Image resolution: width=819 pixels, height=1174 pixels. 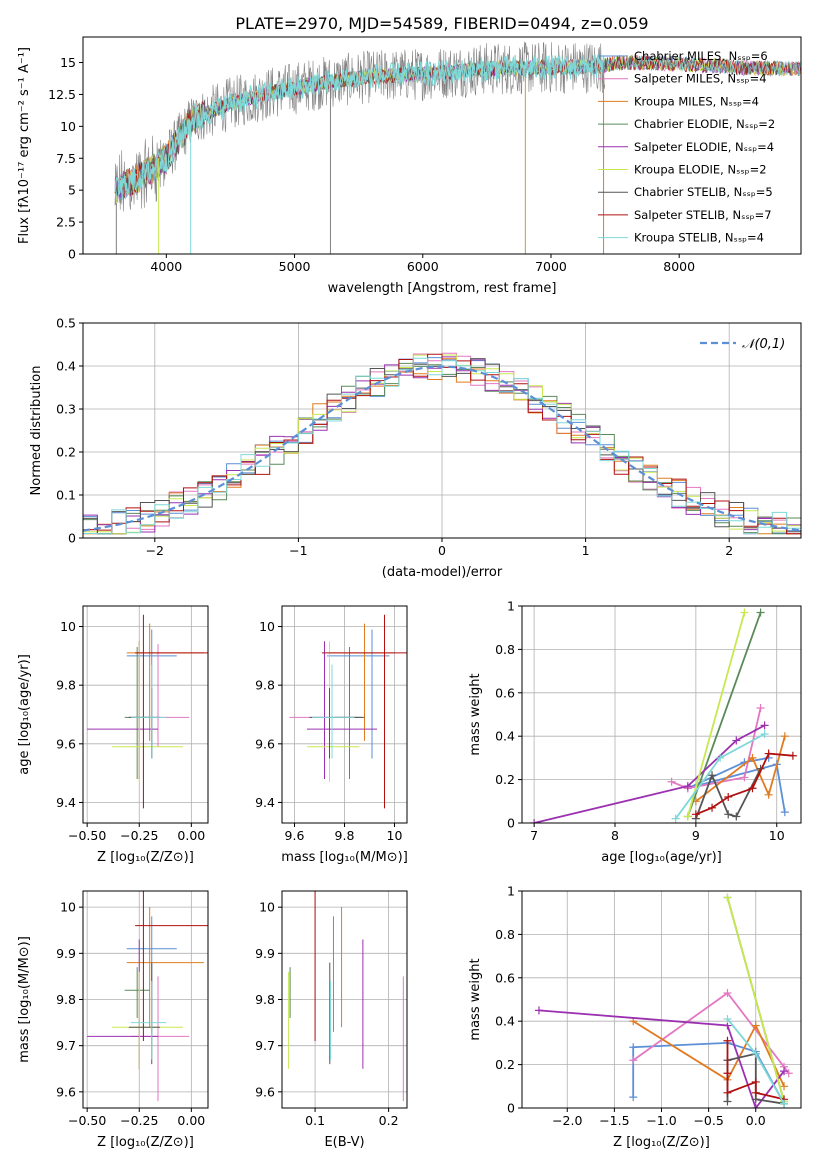 I want to click on legend-label: Kroupa STELIB, Nₛₛₚ=4, so click(x=699, y=238).